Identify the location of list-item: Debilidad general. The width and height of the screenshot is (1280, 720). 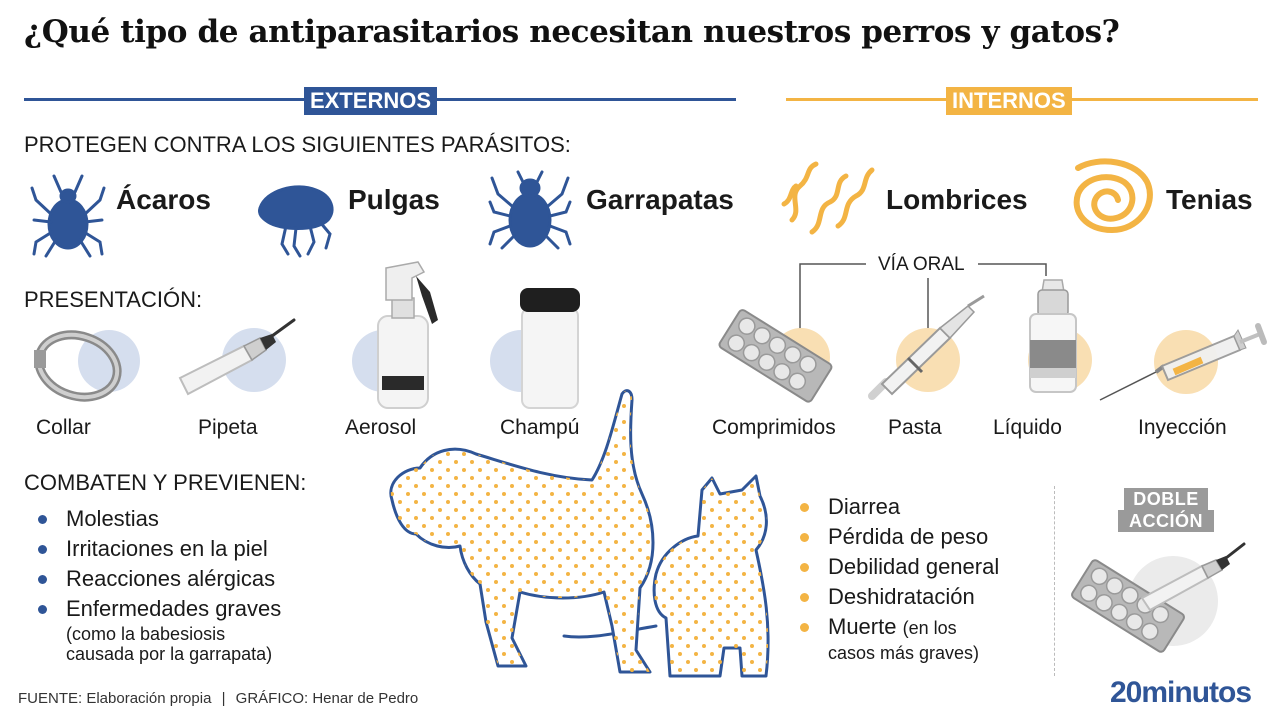
(892, 567).